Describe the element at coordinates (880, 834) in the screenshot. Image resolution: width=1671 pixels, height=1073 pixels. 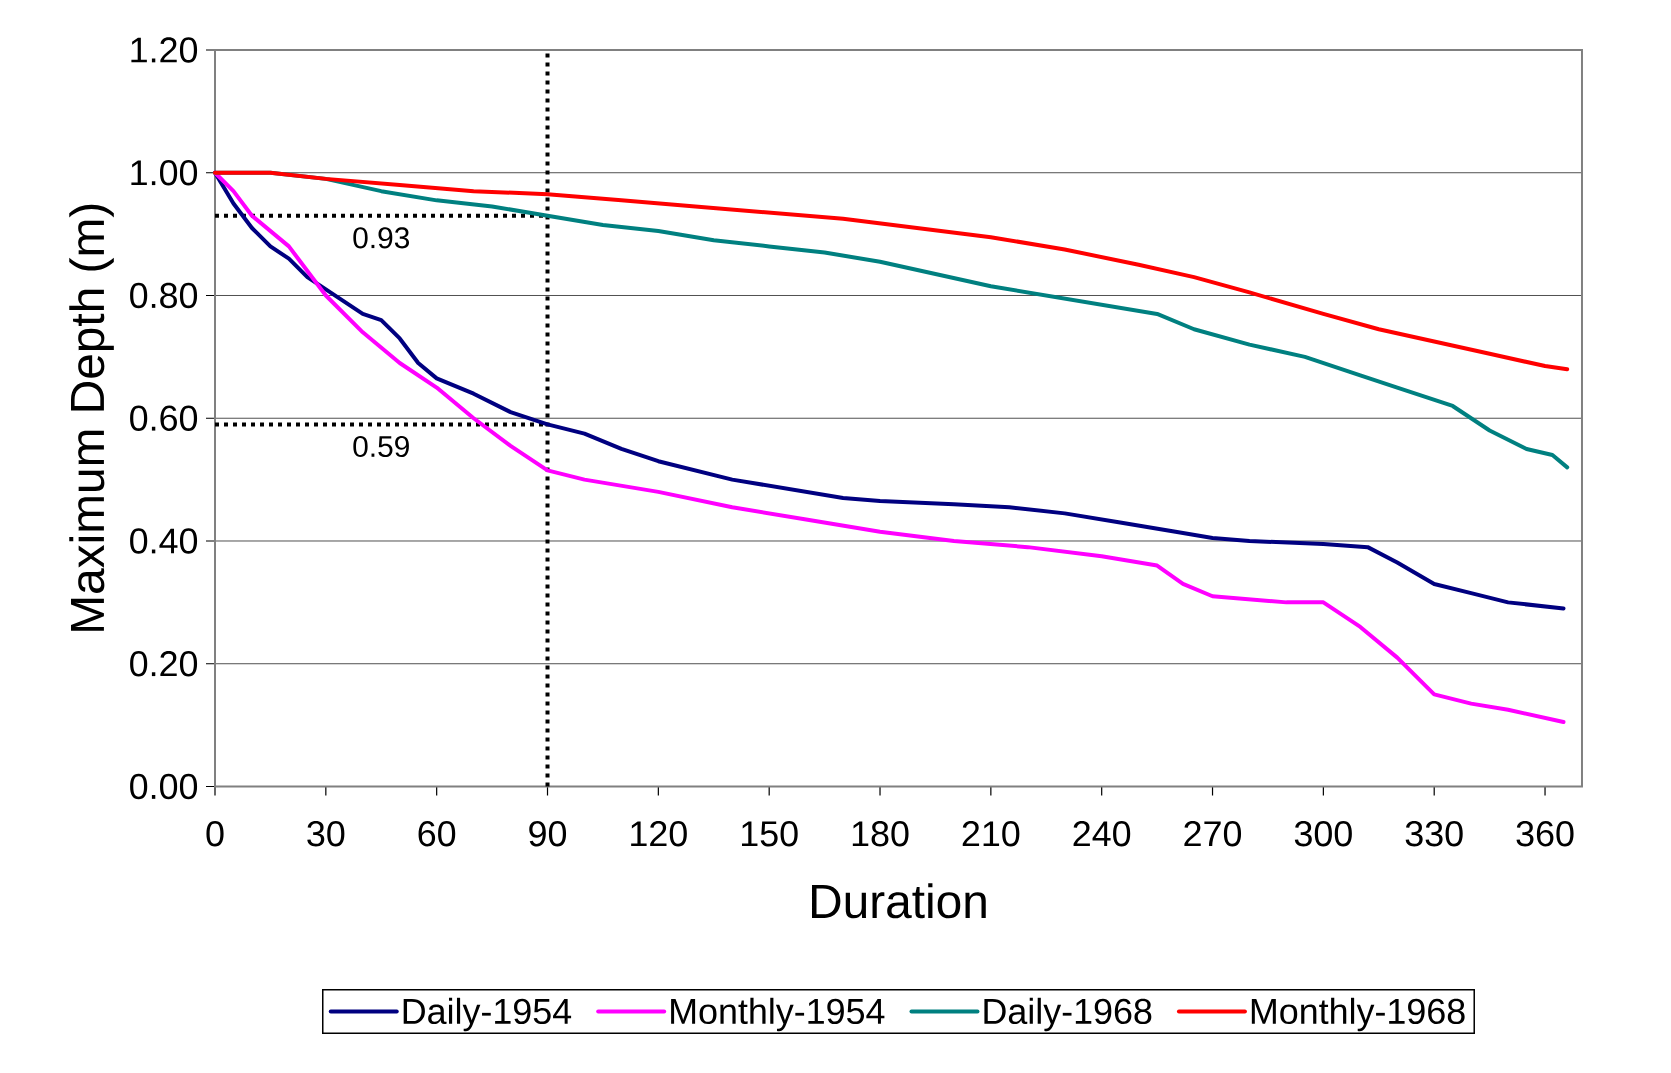
I see `x-tick-label: 180` at that location.